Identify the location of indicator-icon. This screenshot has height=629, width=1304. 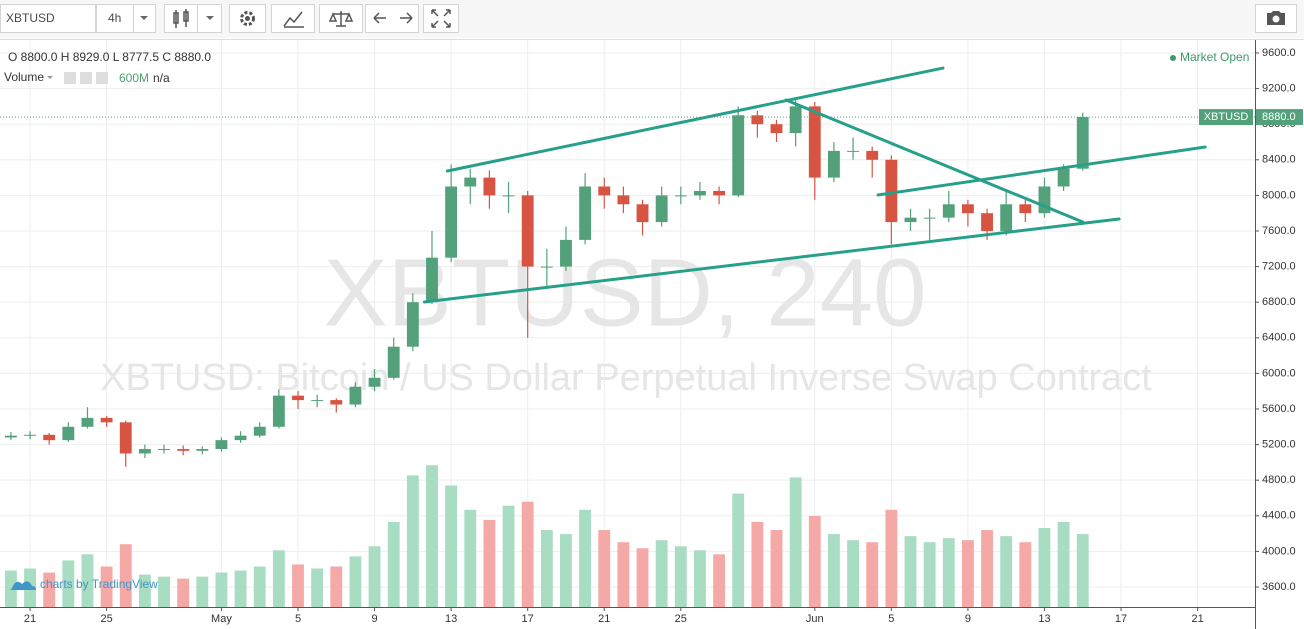
(293, 19).